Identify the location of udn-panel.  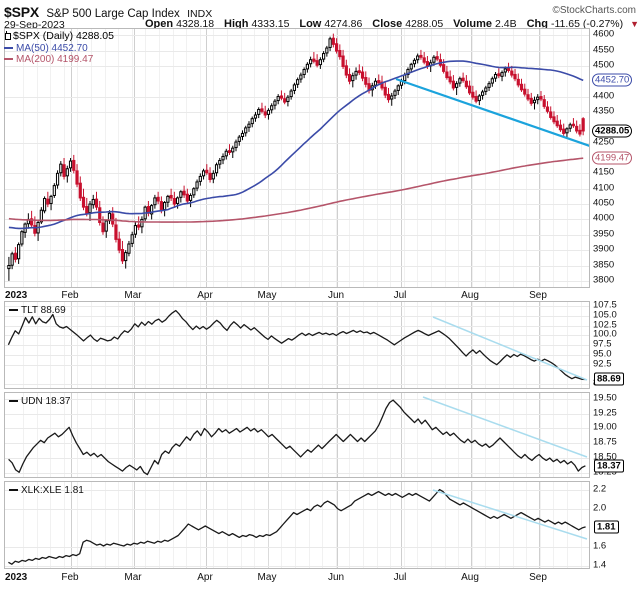
(297, 435).